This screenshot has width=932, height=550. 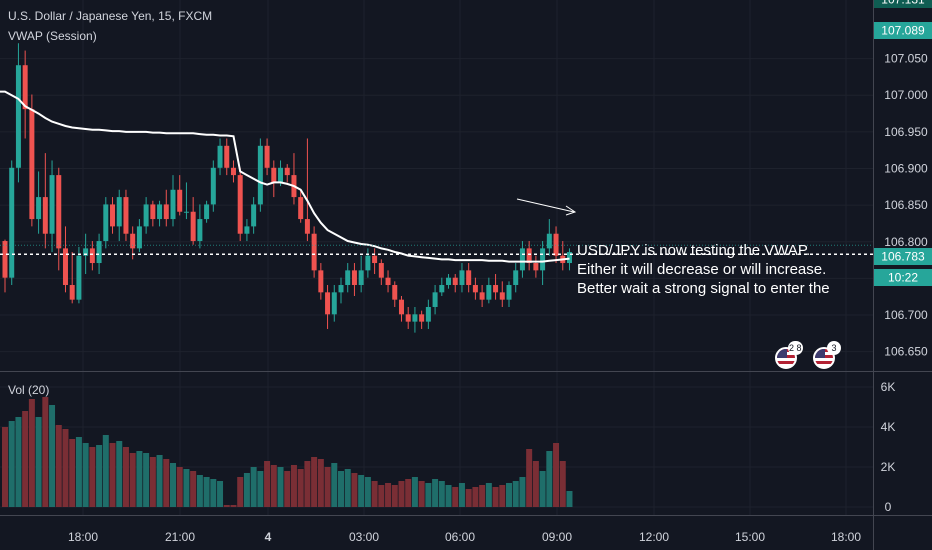 I want to click on time-tick-label: 15:00, so click(x=750, y=537).